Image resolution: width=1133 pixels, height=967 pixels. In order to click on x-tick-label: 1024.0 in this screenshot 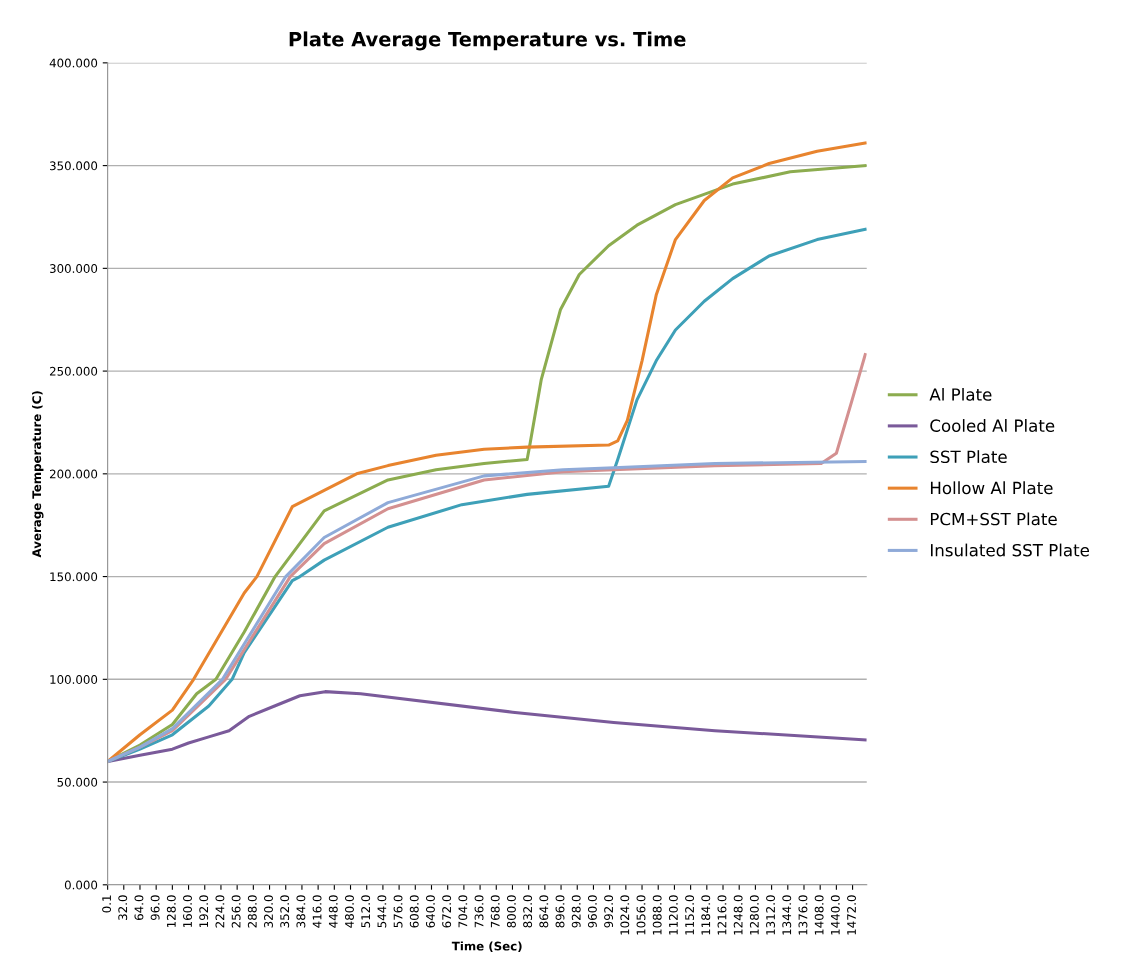, I will do `click(625, 915)`.